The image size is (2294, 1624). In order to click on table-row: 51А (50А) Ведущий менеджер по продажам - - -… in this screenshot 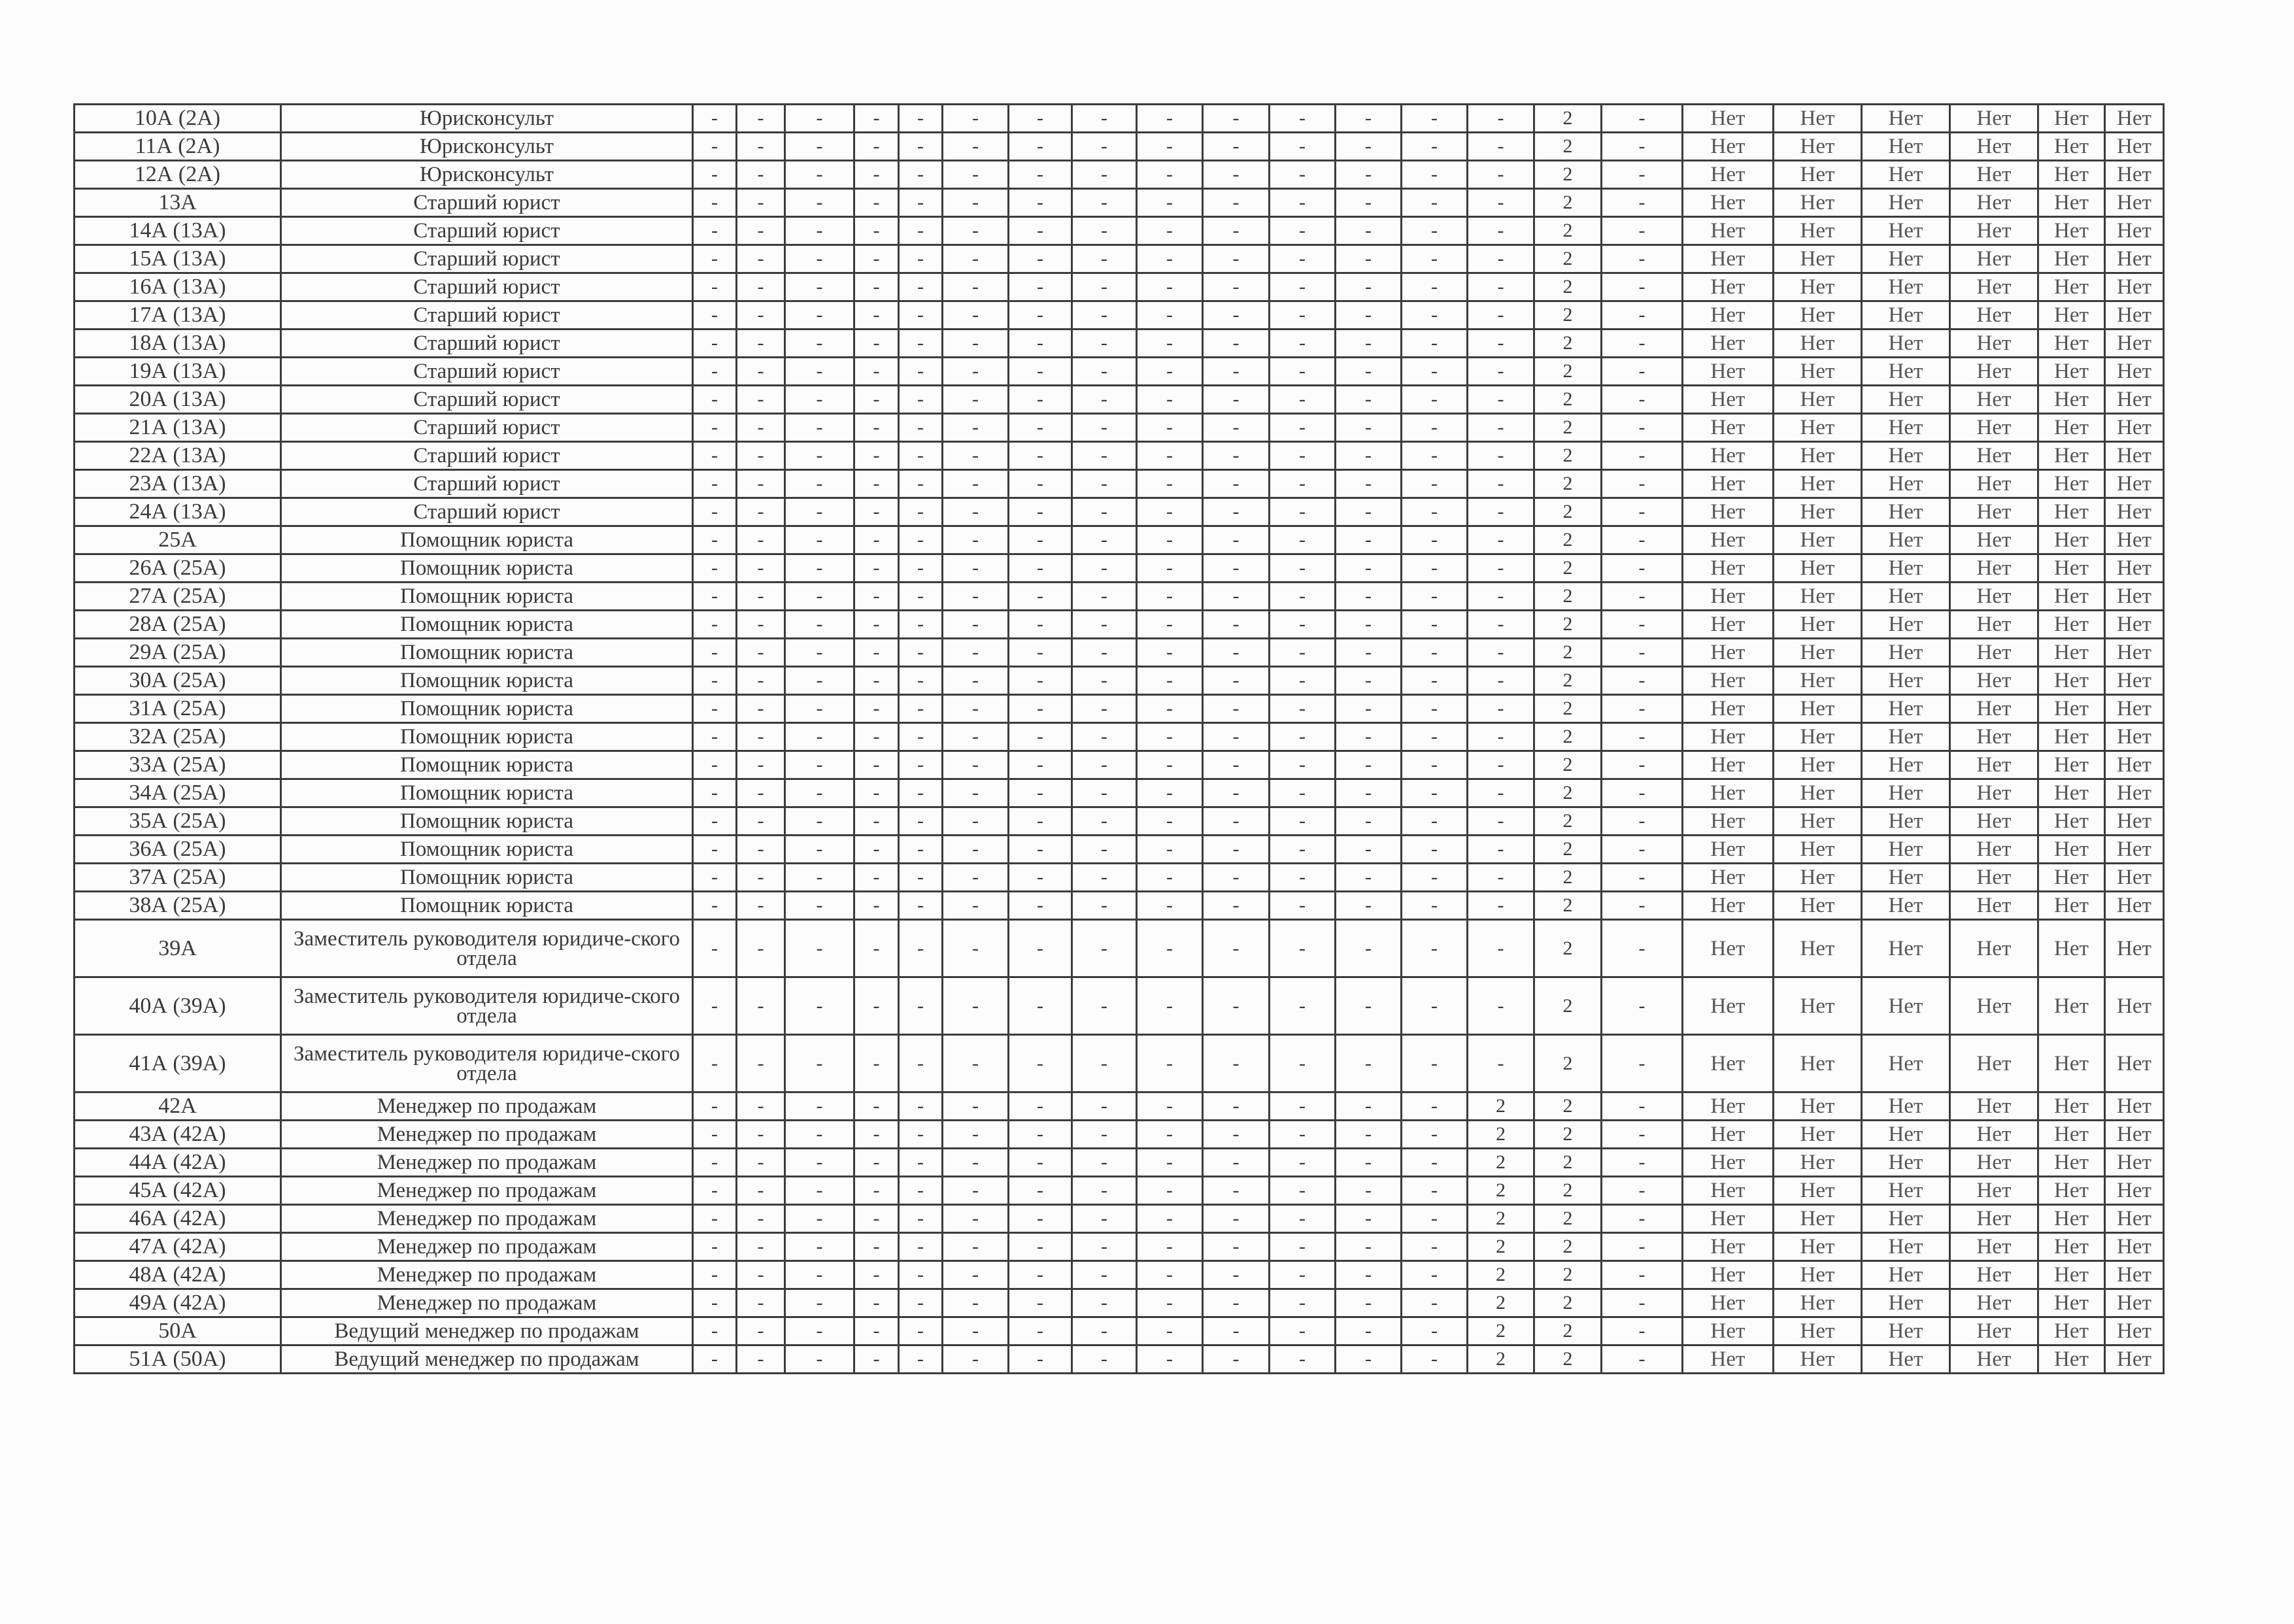, I will do `click(1119, 1359)`.